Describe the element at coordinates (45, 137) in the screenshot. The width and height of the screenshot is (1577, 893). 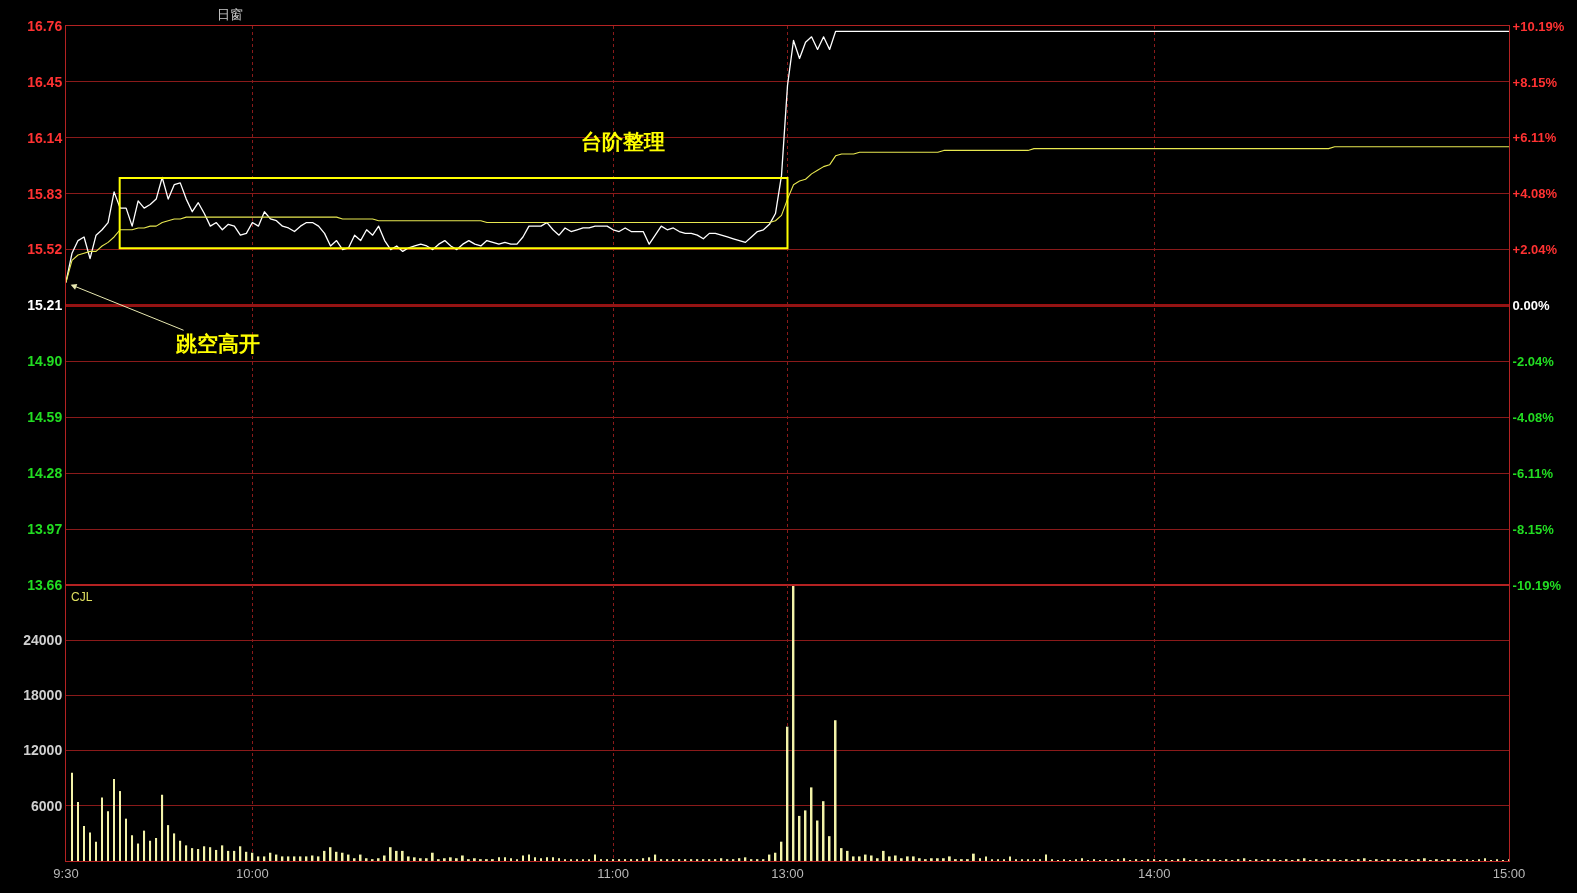
I see `y-tick-label: 16.14` at that location.